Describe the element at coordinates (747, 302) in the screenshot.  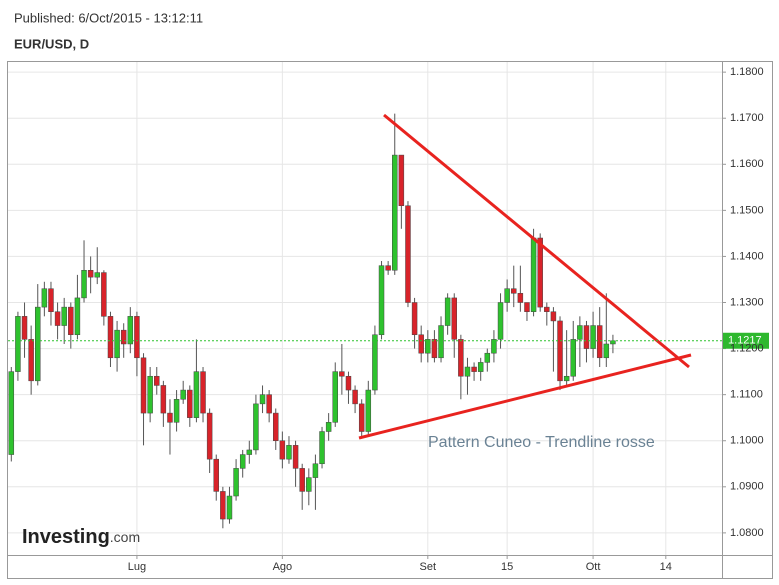
I see `y-tick-label: 1.1300` at that location.